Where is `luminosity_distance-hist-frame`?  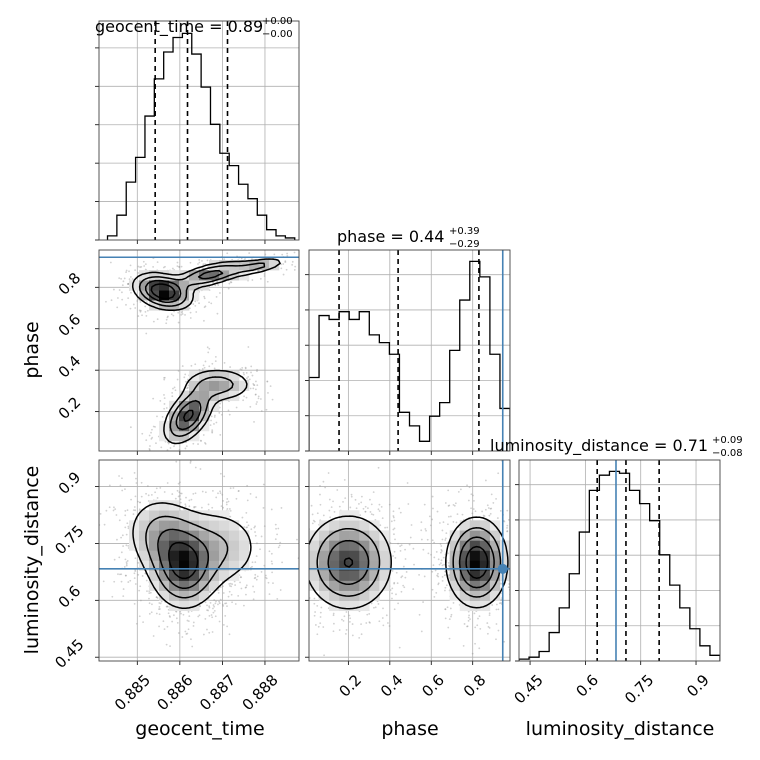
luminosity_distance-hist-frame is located at coordinates (619, 560).